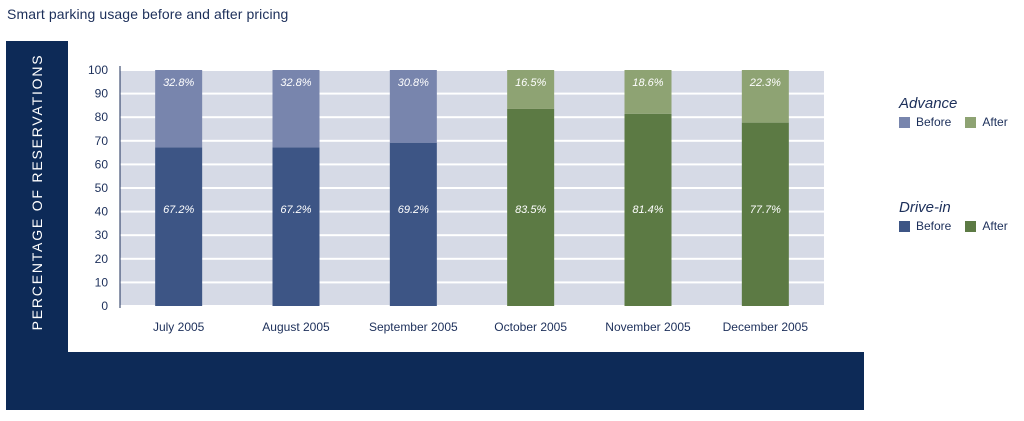  Describe the element at coordinates (102, 164) in the screenshot. I see `y-tick-label: 60` at that location.